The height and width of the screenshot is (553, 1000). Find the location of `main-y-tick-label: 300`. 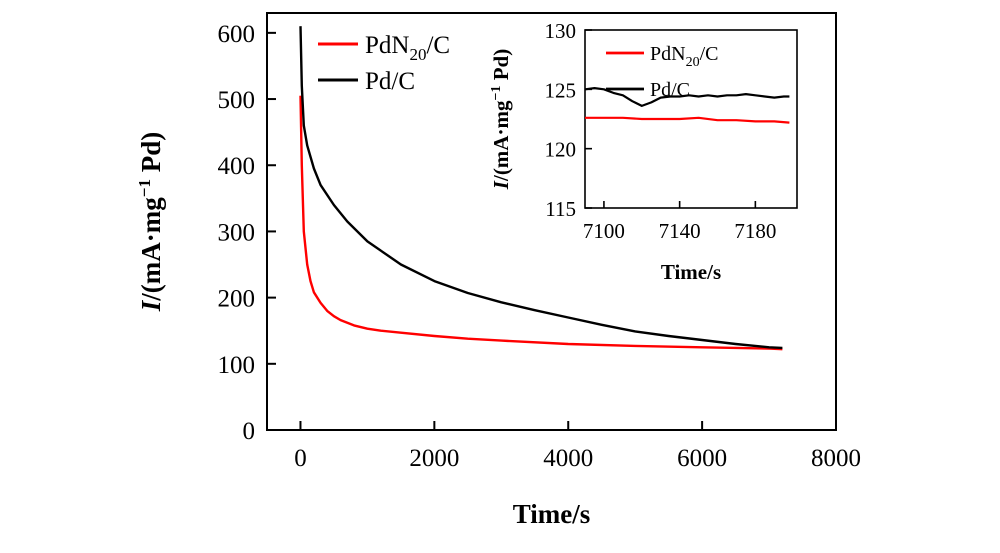

main-y-tick-label: 300 is located at coordinates (237, 232).